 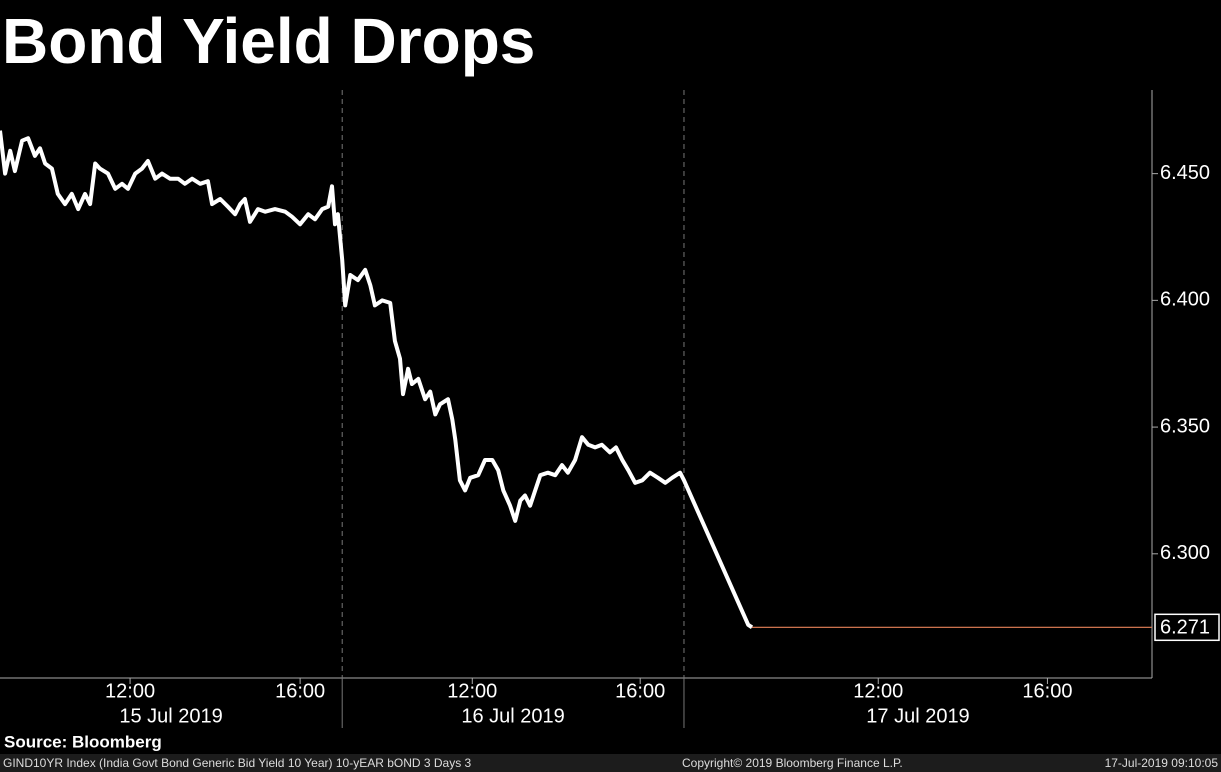 What do you see at coordinates (83, 741) in the screenshot?
I see `source: Source: Bloomberg` at bounding box center [83, 741].